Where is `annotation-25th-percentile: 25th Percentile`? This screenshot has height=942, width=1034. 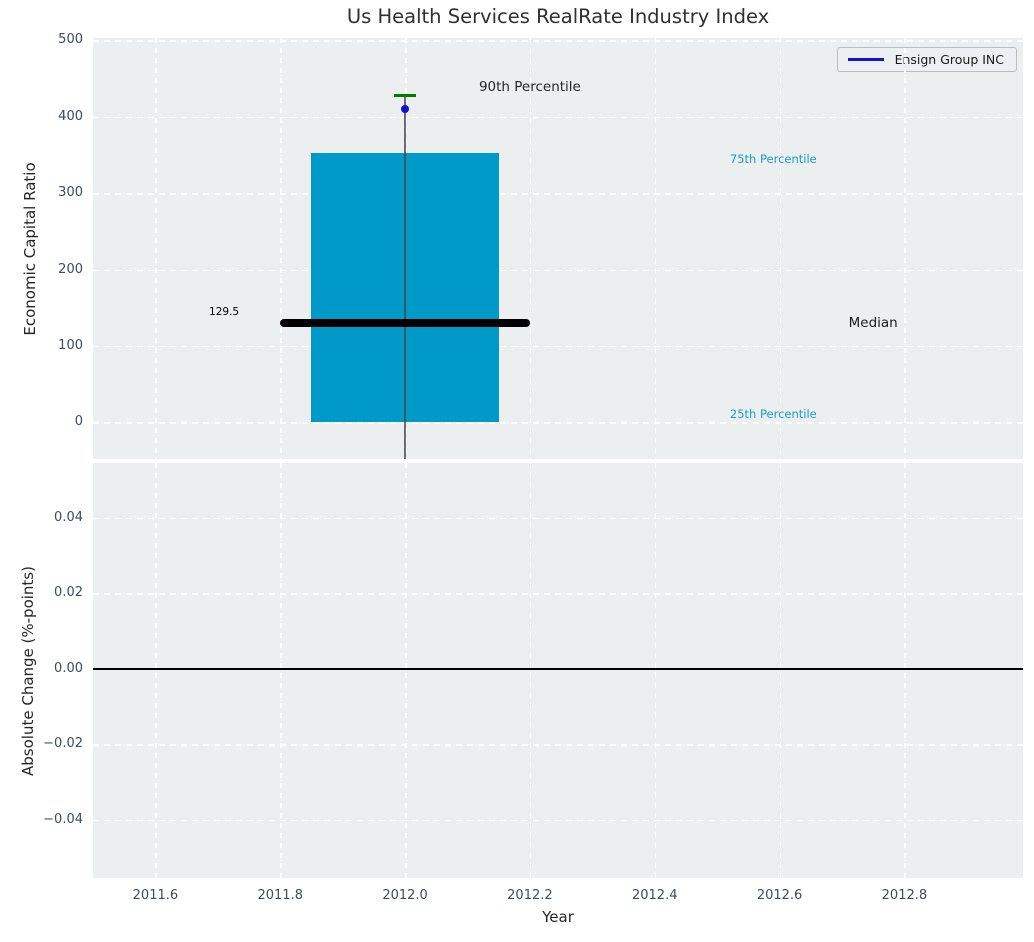
annotation-25th-percentile: 25th Percentile is located at coordinates (773, 413).